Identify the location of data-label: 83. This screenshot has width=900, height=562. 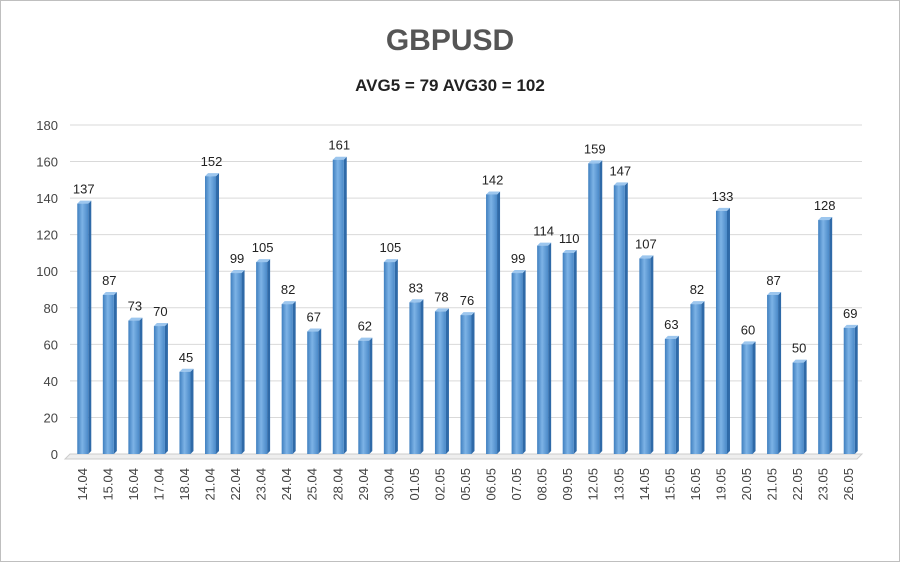
(416, 287).